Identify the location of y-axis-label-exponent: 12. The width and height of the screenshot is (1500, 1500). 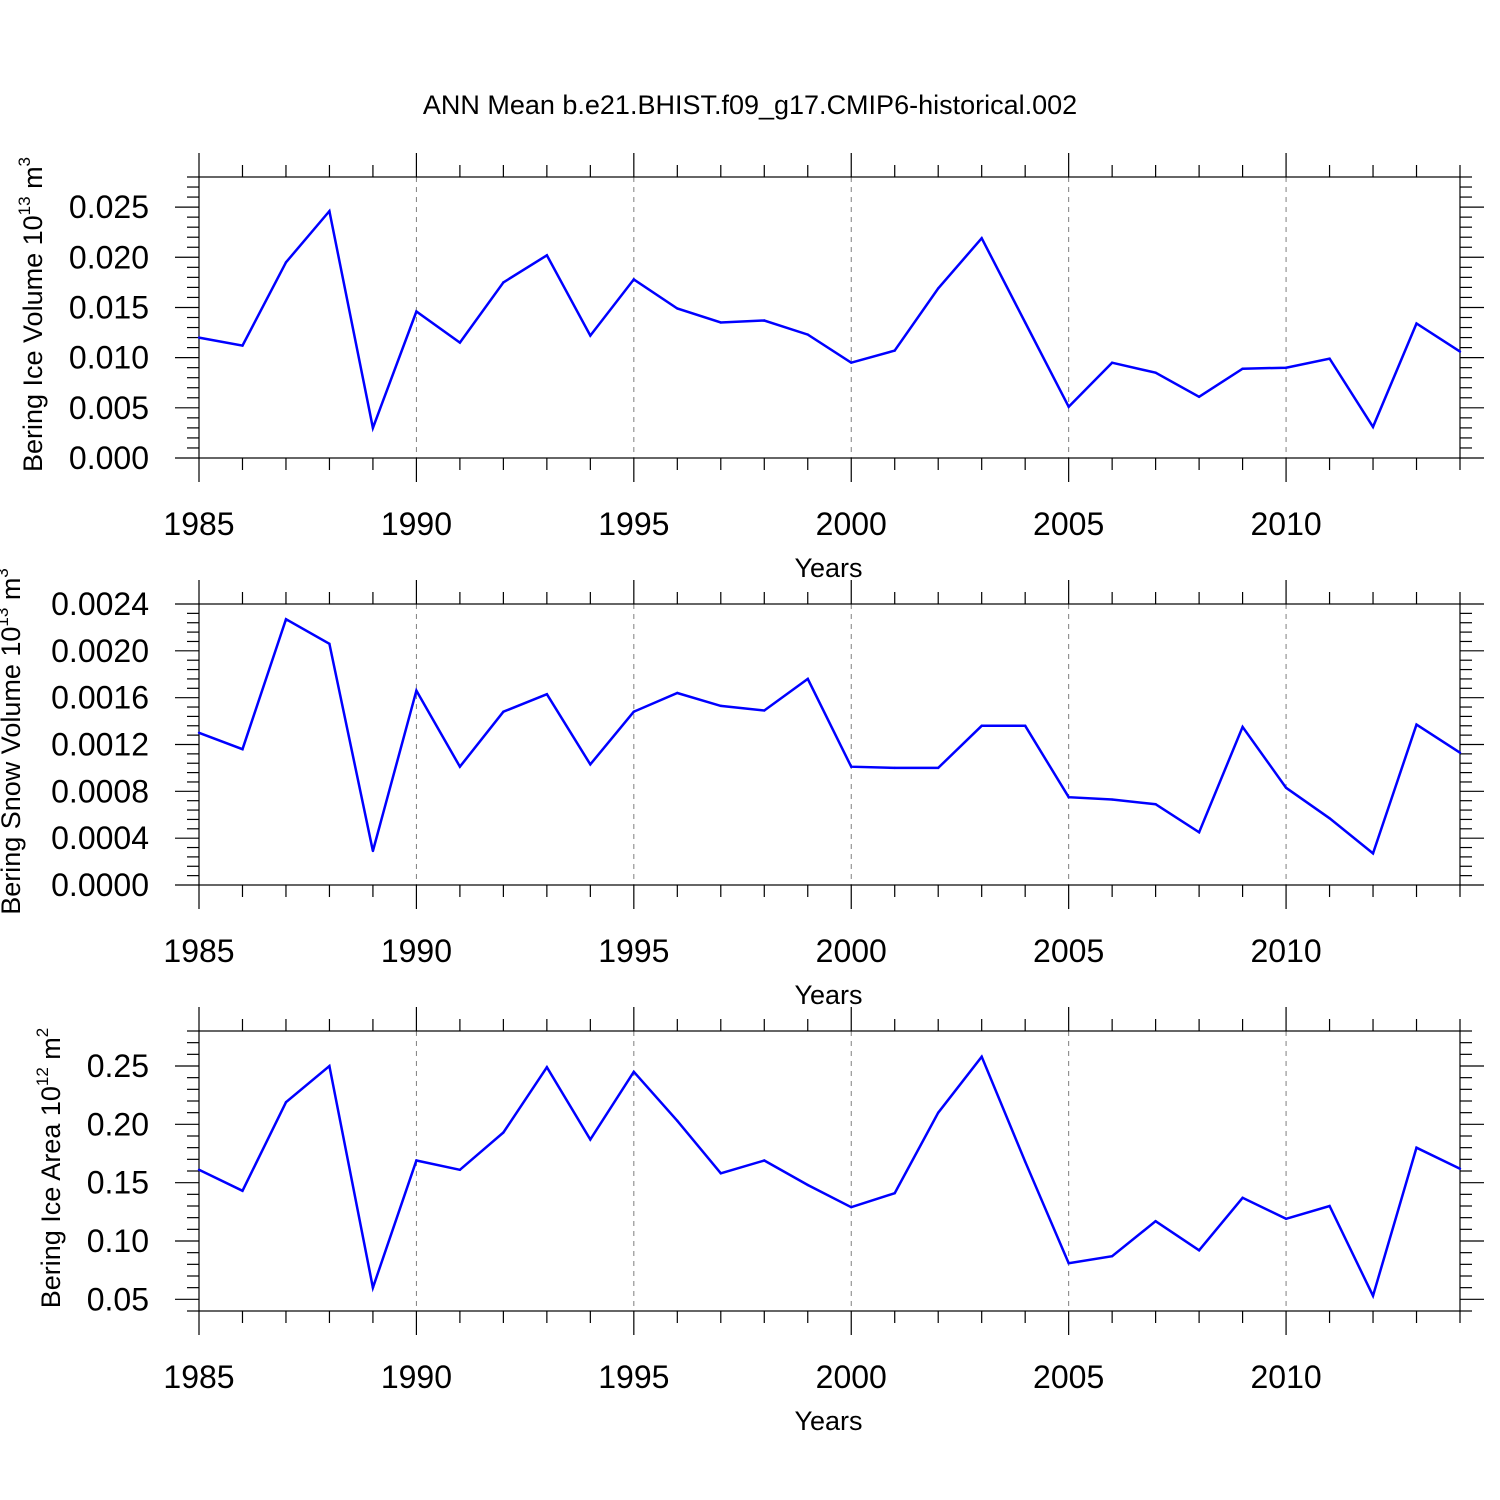
(42, 1076).